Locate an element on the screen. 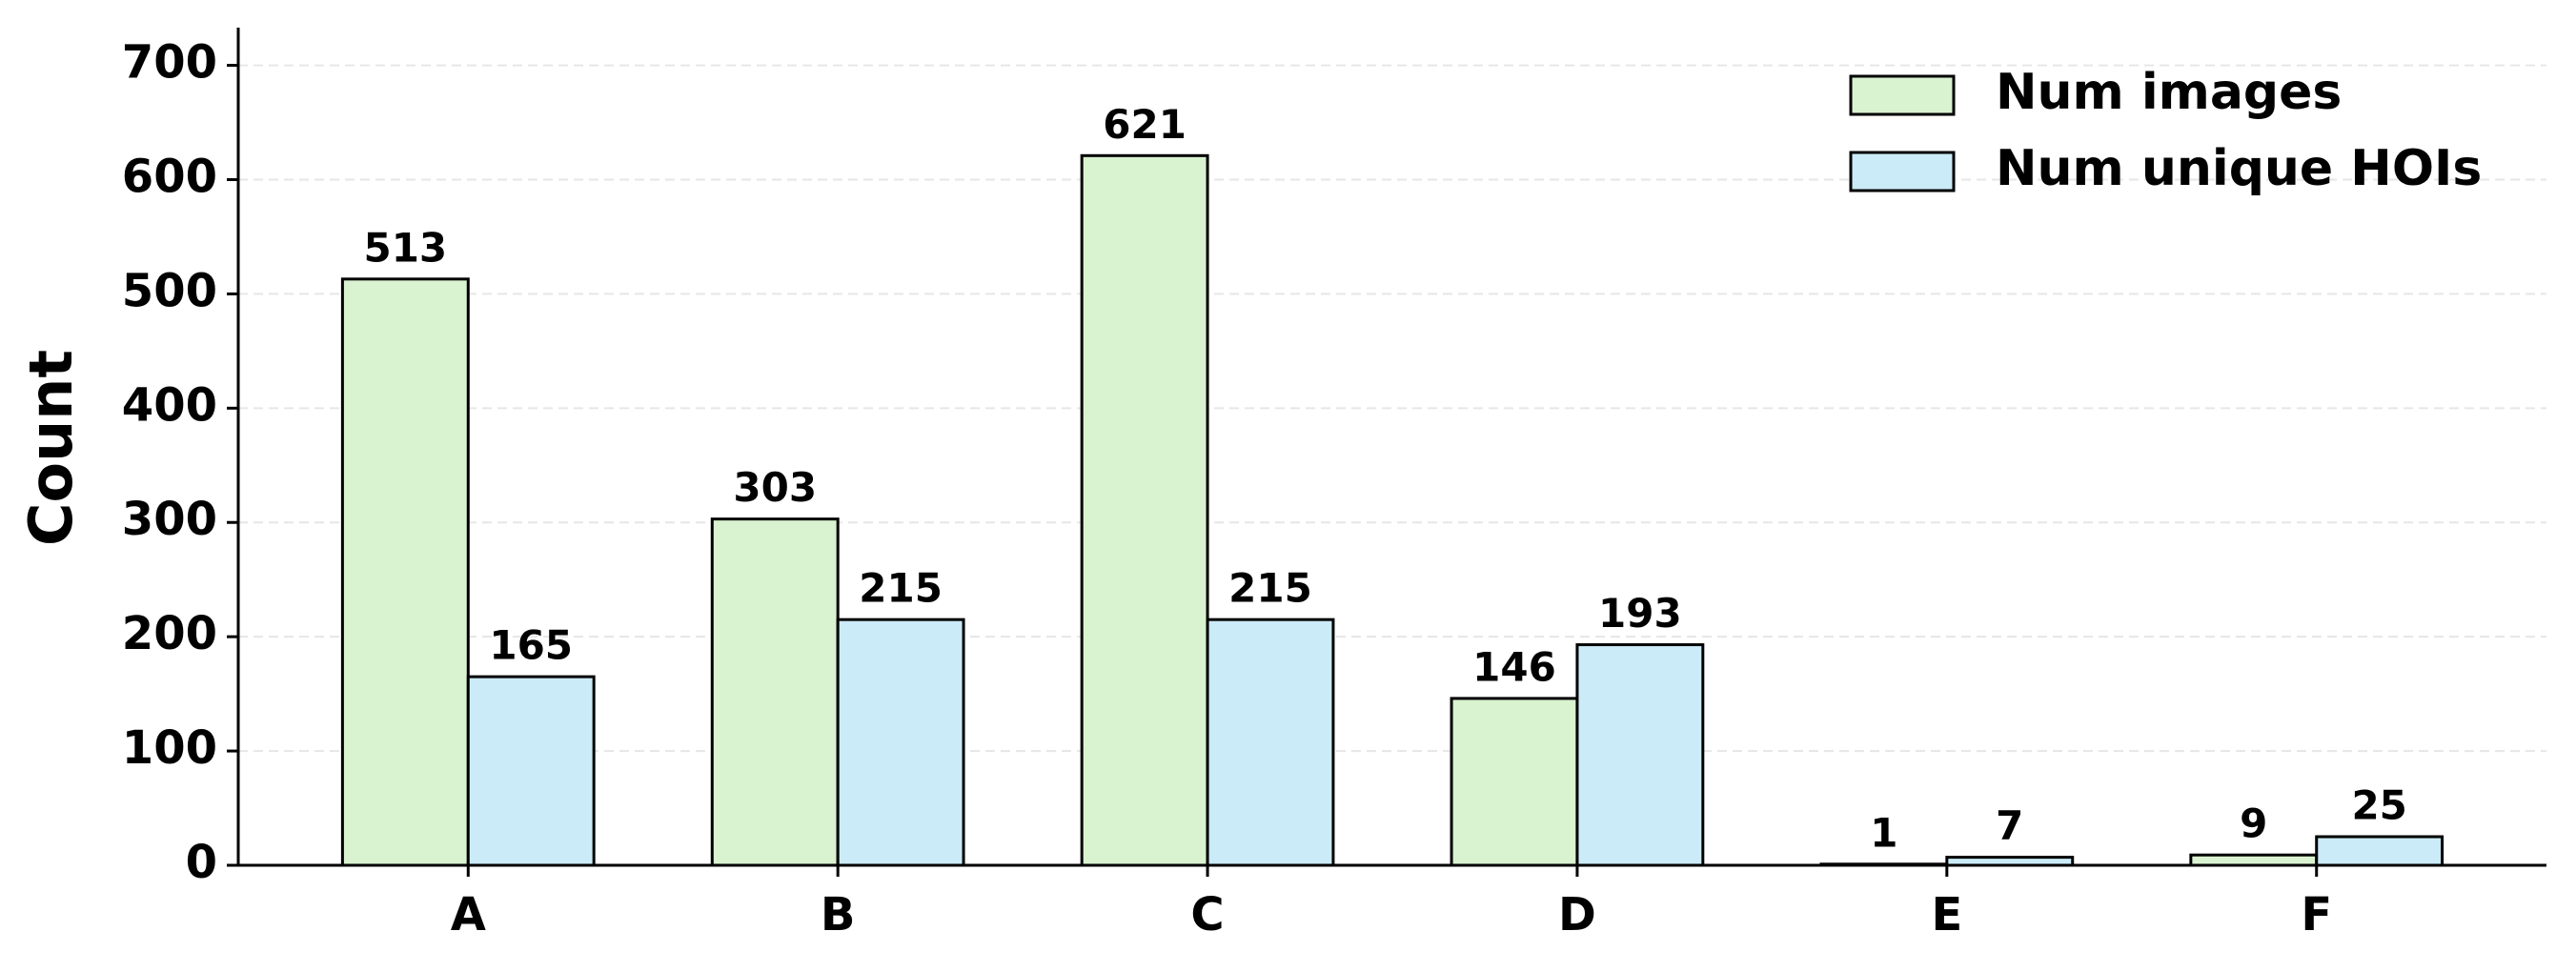 This screenshot has width=2576, height=972. value-label: 303 is located at coordinates (775, 487).